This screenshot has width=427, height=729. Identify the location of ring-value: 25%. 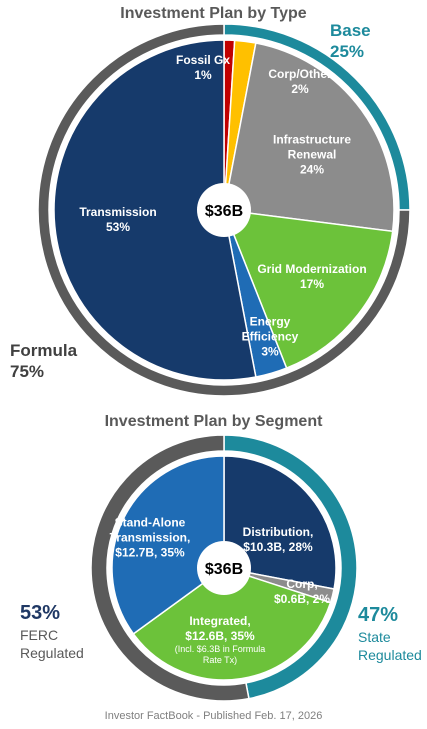
(347, 51).